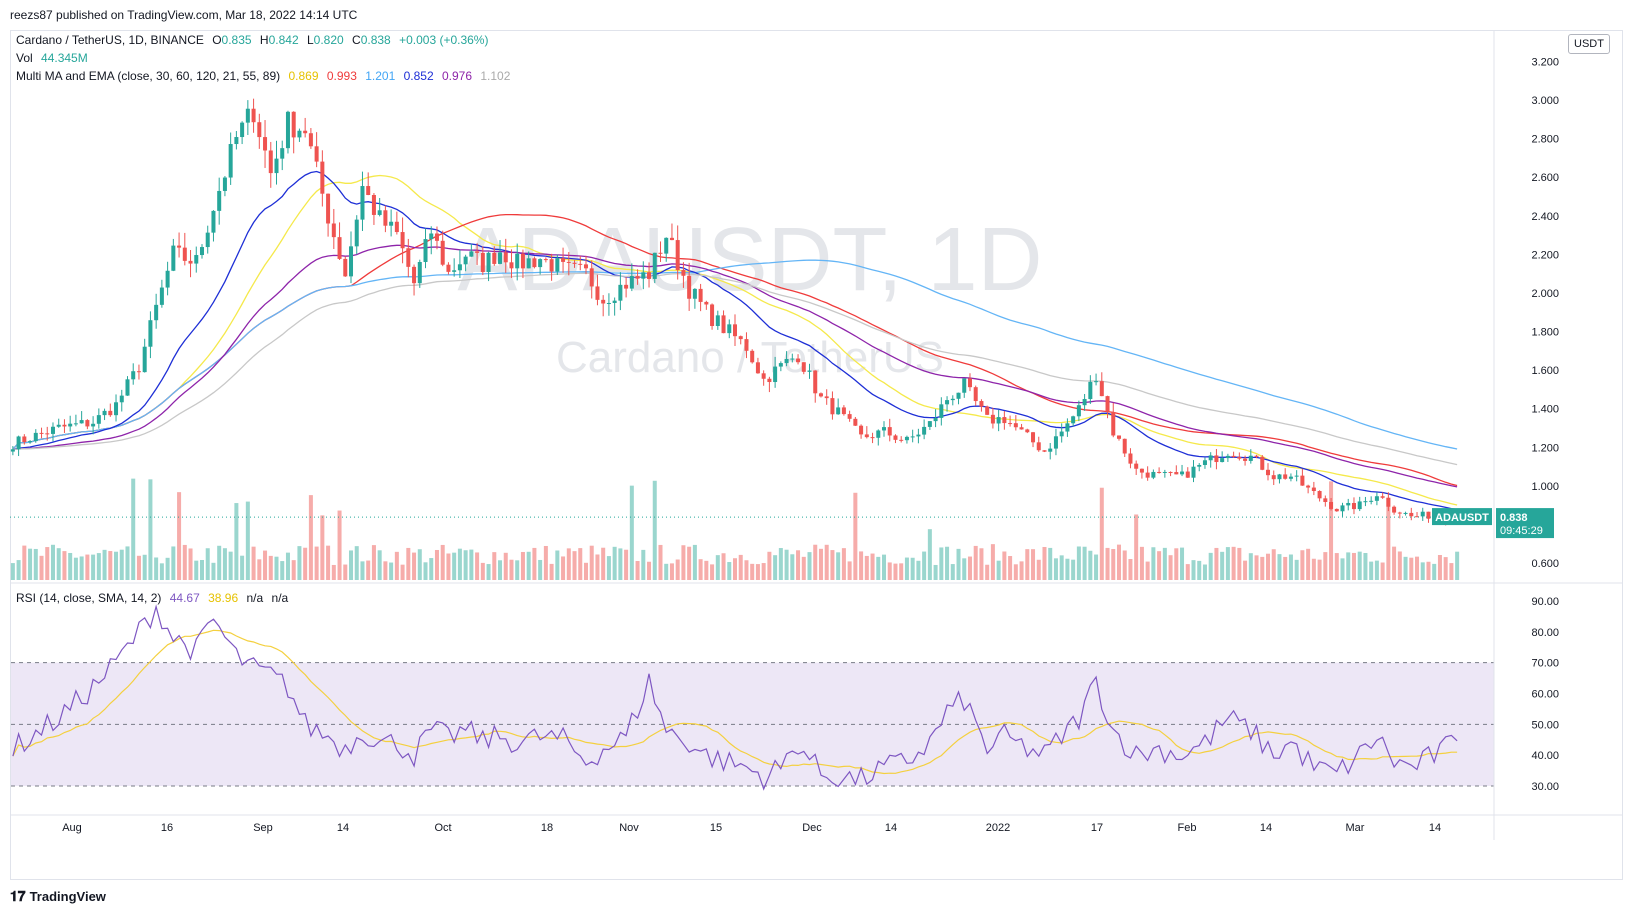  What do you see at coordinates (1266, 828) in the screenshot?
I see `time-tick-label: 14` at bounding box center [1266, 828].